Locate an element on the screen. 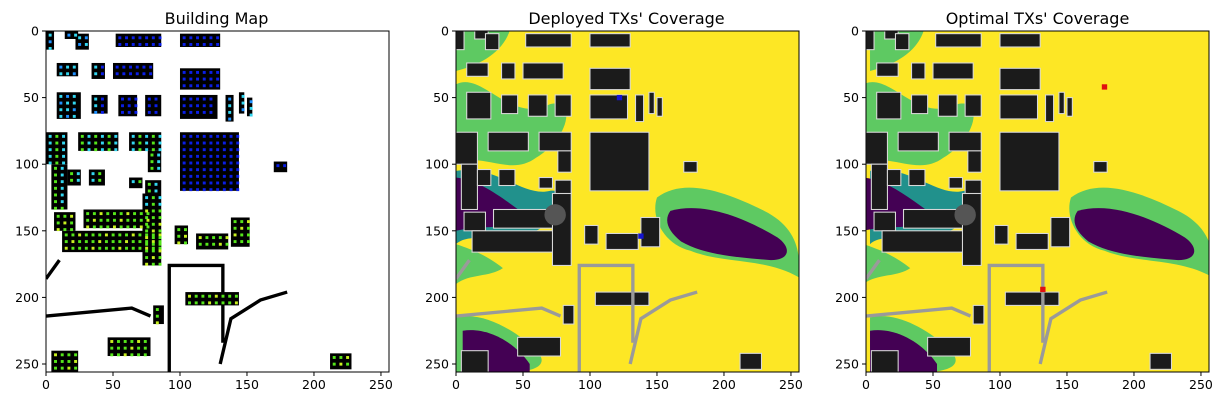 Image resolution: width=1224 pixels, height=407 pixels. x-tick-label: 100 is located at coordinates (180, 384).